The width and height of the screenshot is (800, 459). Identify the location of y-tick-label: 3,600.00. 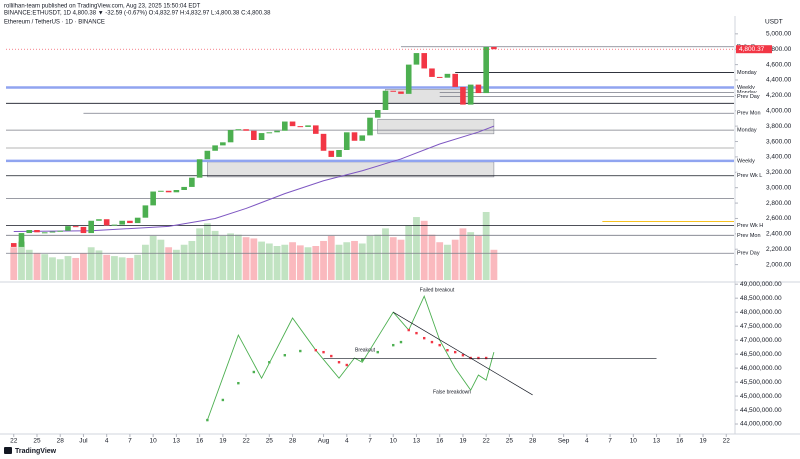
(779, 141).